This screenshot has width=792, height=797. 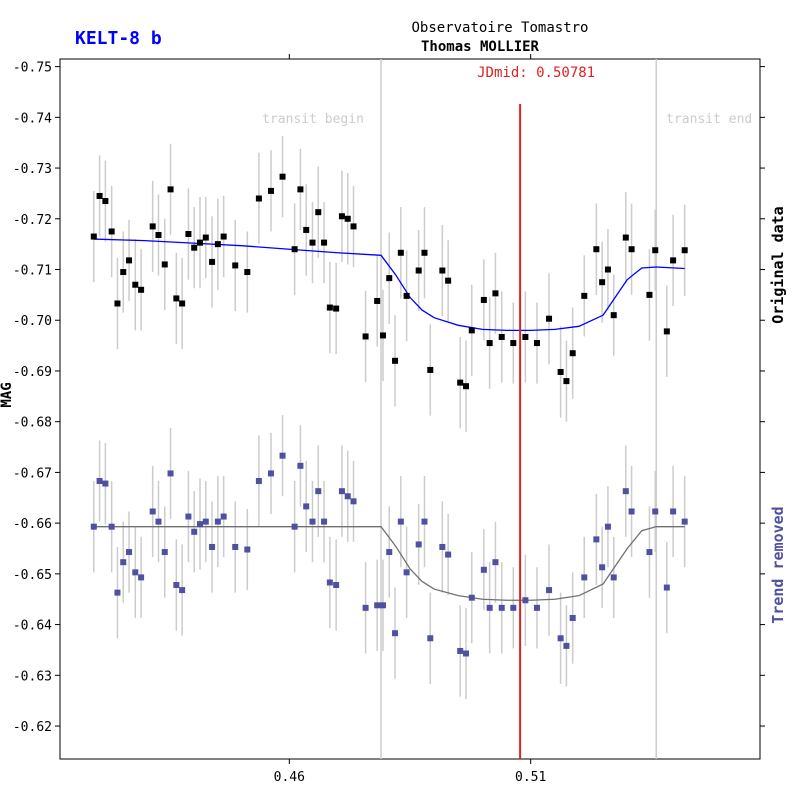 What do you see at coordinates (32, 626) in the screenshot?
I see `y-tick-label: -0.64` at bounding box center [32, 626].